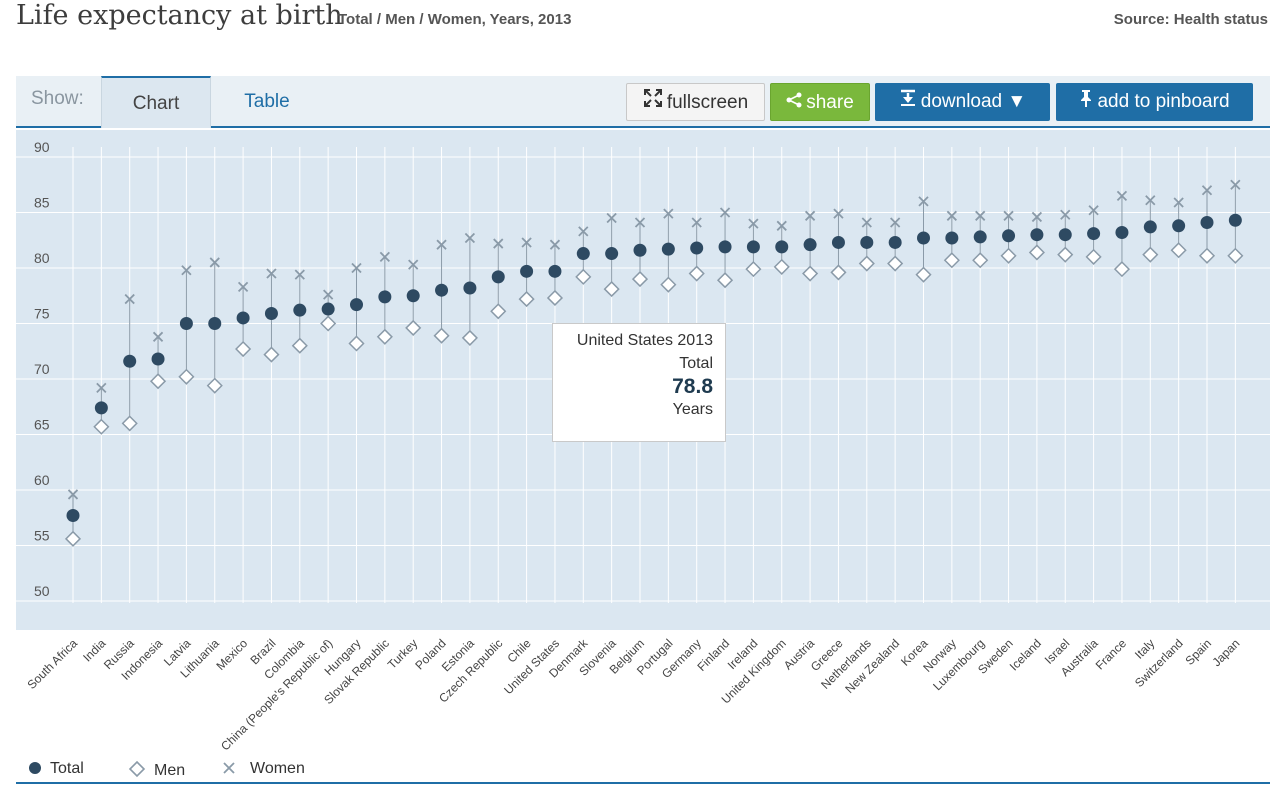  I want to click on tab-table: Table, so click(267, 101).